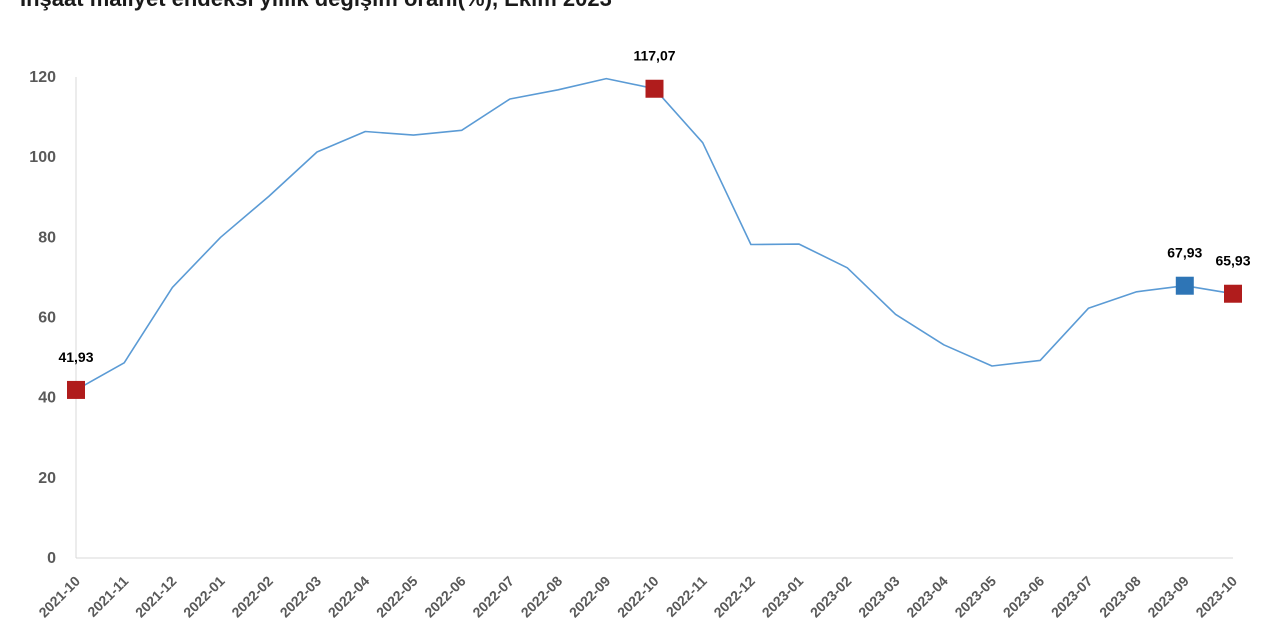 Image resolution: width=1280 pixels, height=640 pixels. Describe the element at coordinates (590, 597) in the screenshot. I see `x-tick-label: 2022-09` at that location.